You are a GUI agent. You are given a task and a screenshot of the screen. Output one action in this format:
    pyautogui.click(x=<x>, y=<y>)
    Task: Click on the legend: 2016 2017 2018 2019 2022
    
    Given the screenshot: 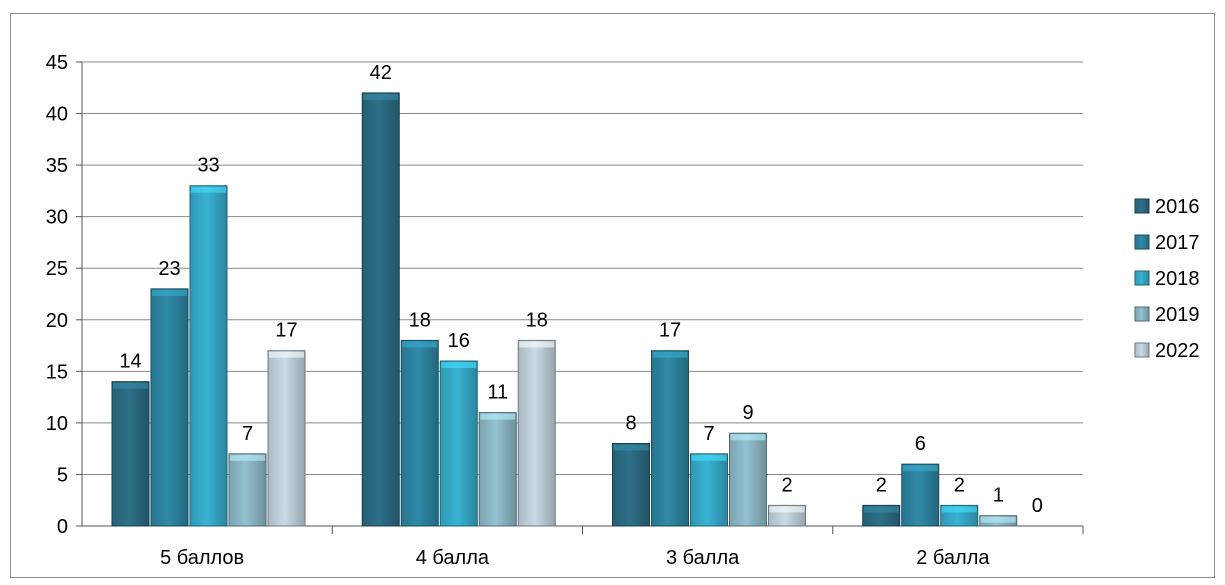 What is the action you would take?
    pyautogui.click(x=1167, y=279)
    